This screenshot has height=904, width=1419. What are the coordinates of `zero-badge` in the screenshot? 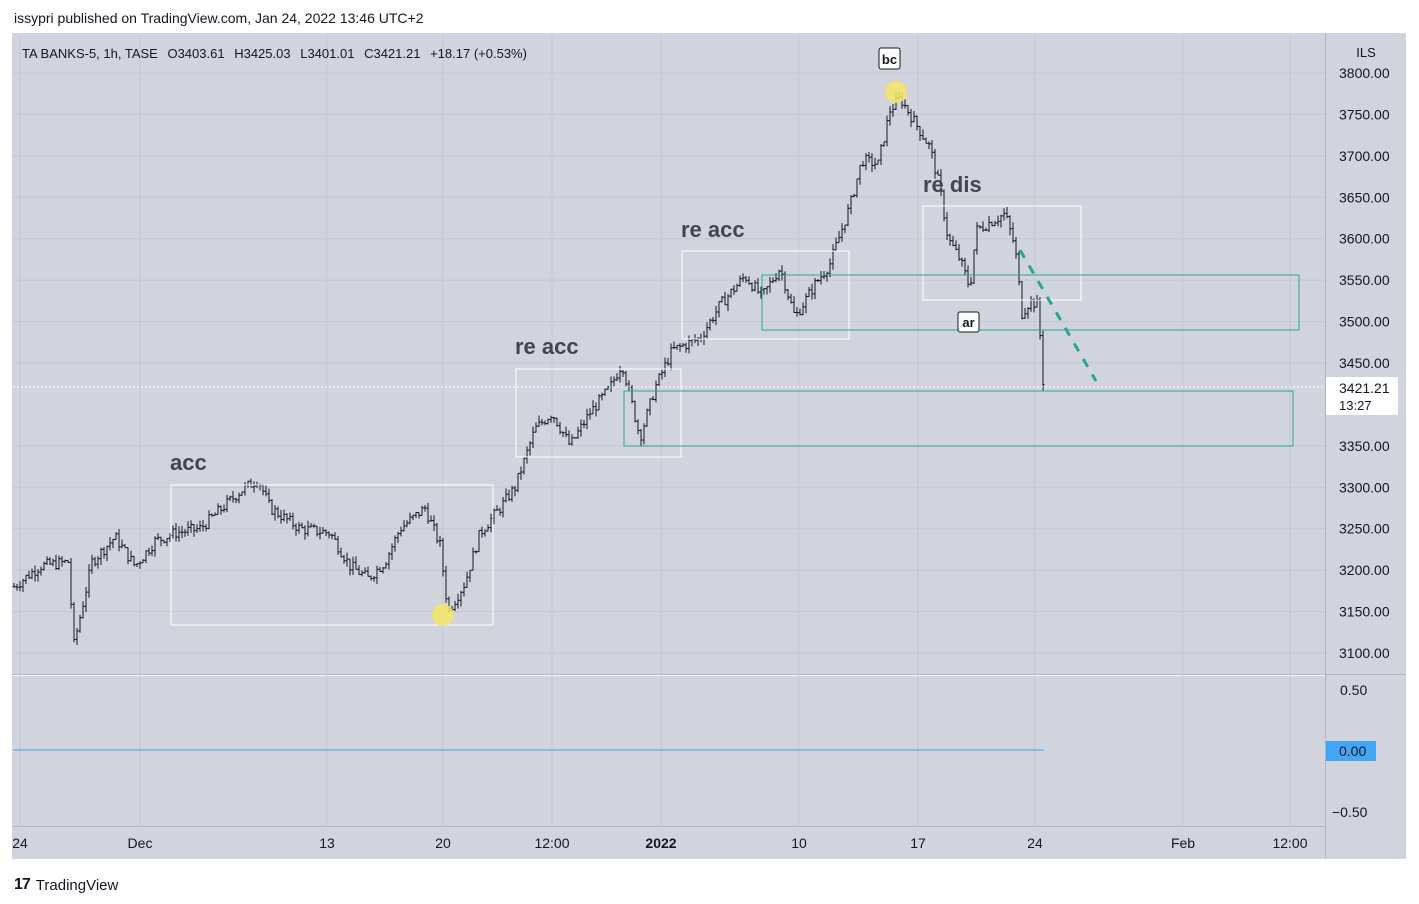 It's located at (1351, 751).